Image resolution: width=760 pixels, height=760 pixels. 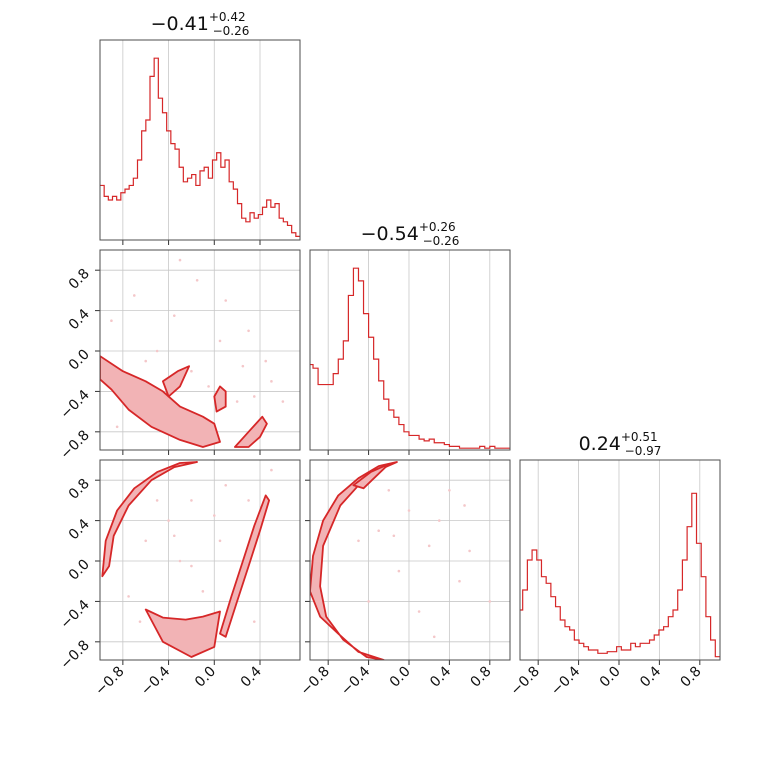 I want to click on plot-area-p2_vs_p3, so click(x=401, y=560).